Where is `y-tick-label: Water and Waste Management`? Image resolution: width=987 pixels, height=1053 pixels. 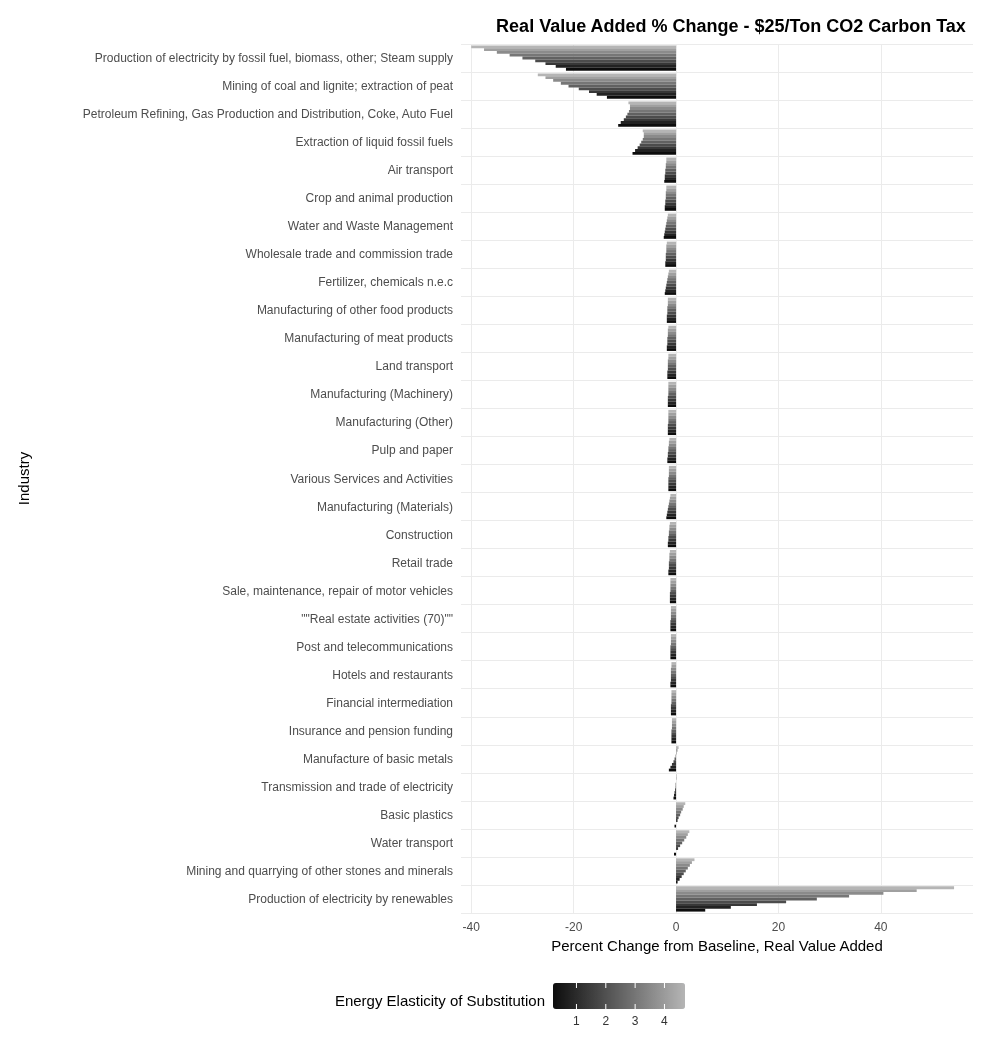 y-tick-label: Water and Waste Management is located at coordinates (370, 226).